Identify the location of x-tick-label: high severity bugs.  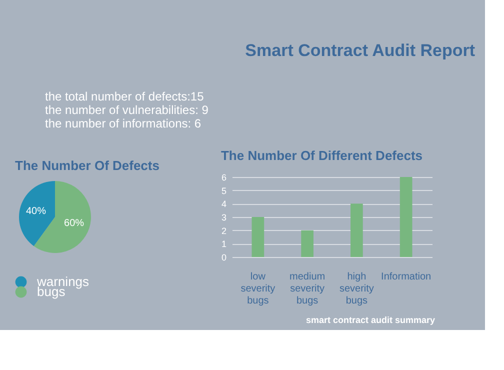
(356, 289).